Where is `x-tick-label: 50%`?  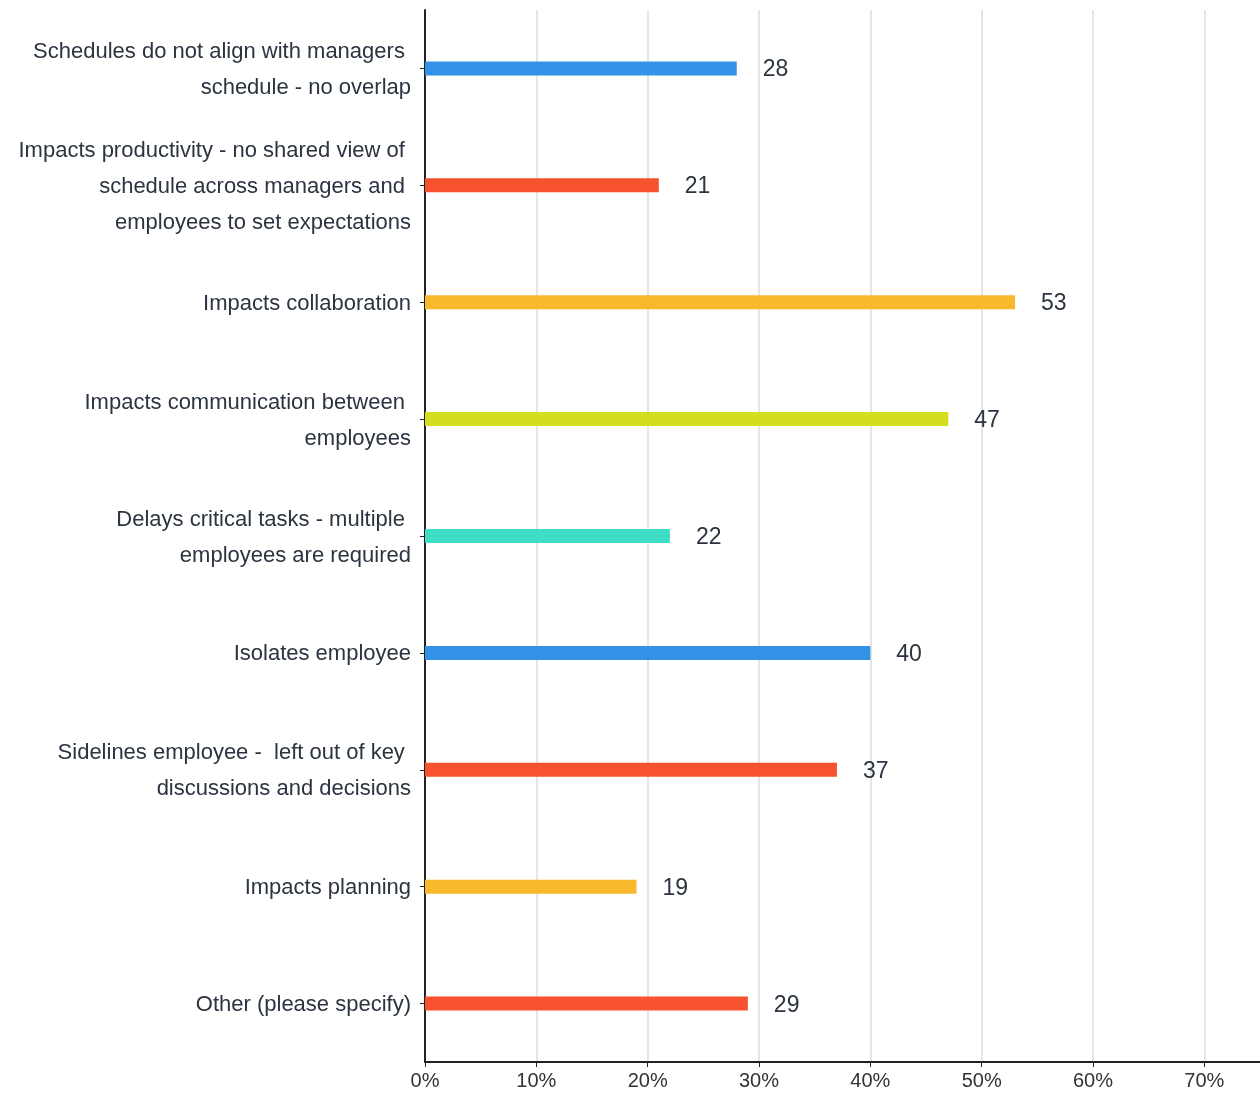
x-tick-label: 50% is located at coordinates (981, 1080).